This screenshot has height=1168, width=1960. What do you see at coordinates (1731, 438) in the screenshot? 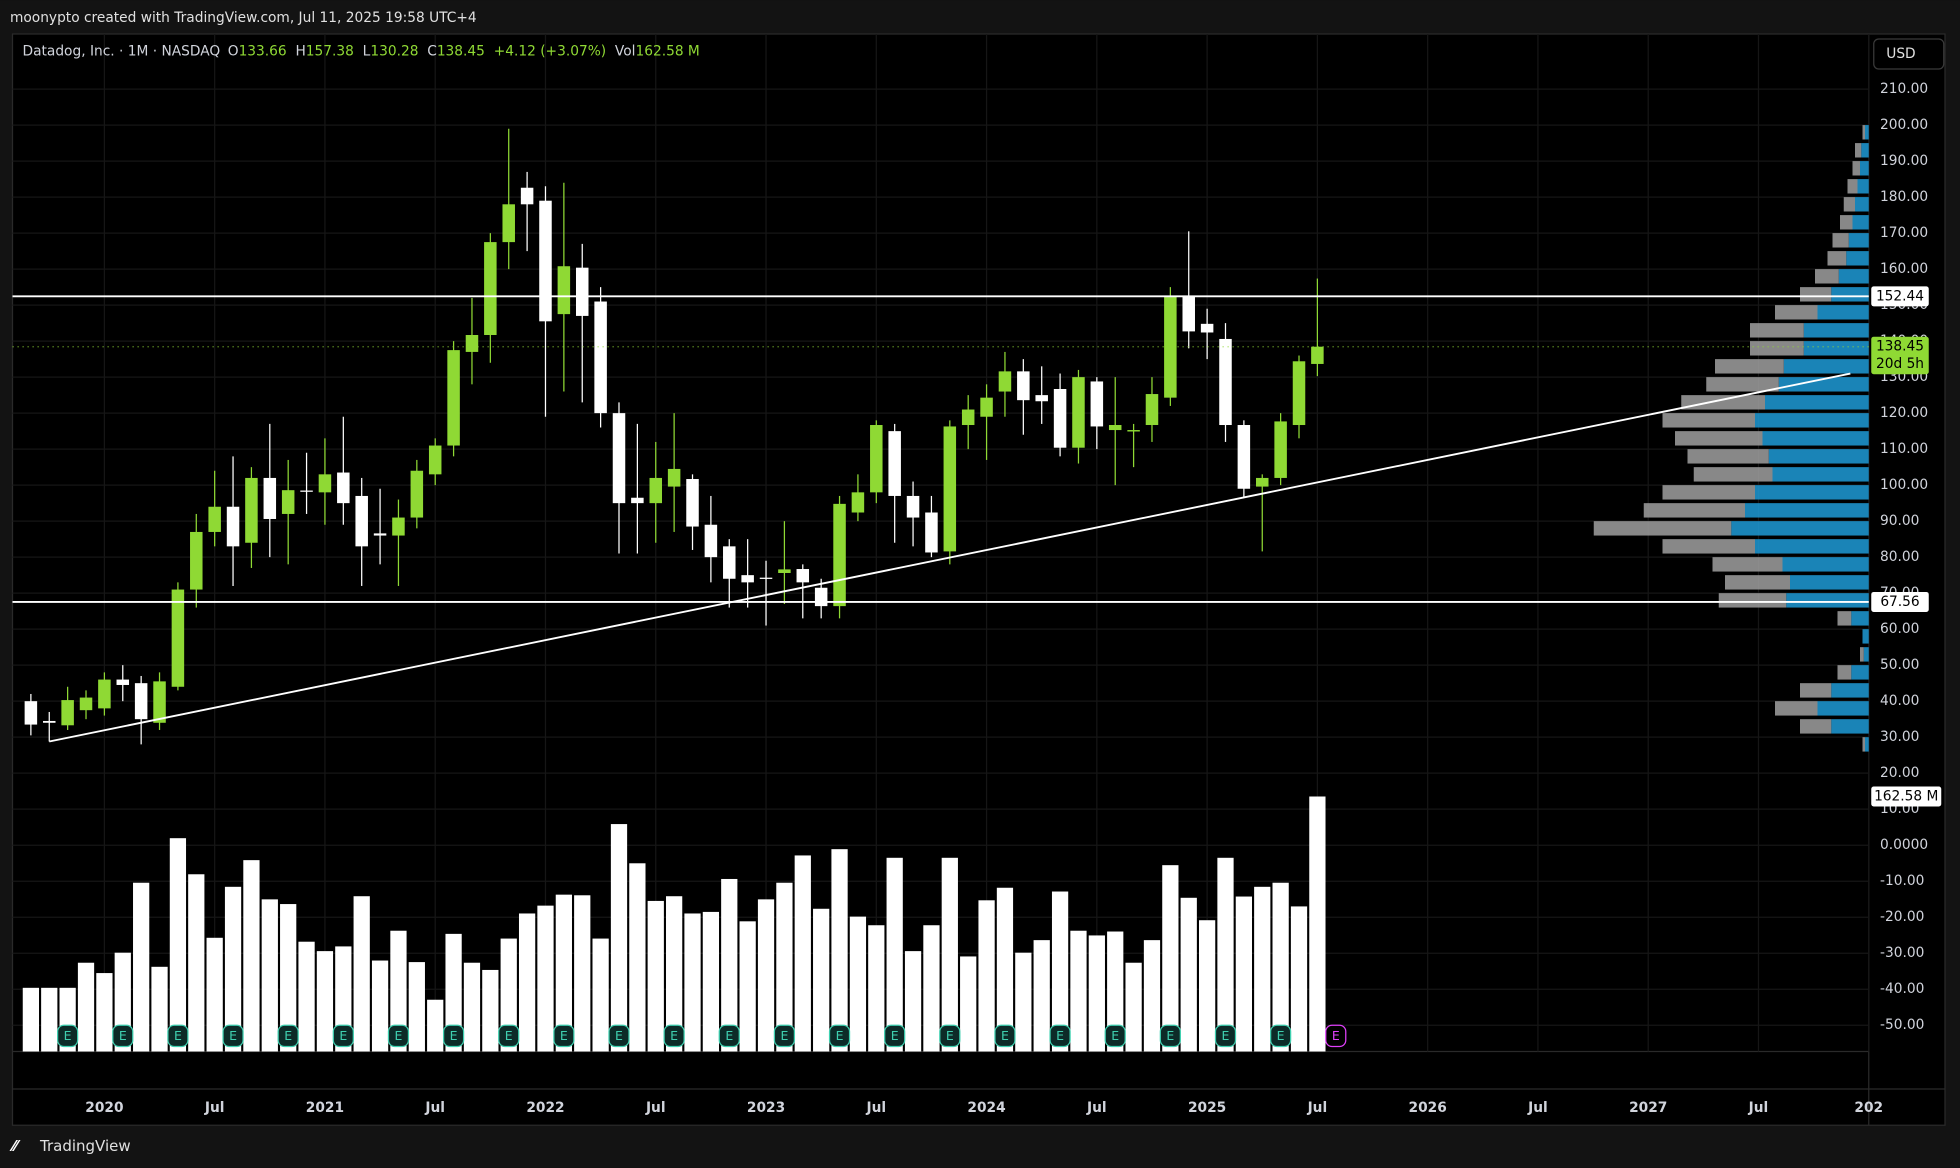
I see `volume-profile` at bounding box center [1731, 438].